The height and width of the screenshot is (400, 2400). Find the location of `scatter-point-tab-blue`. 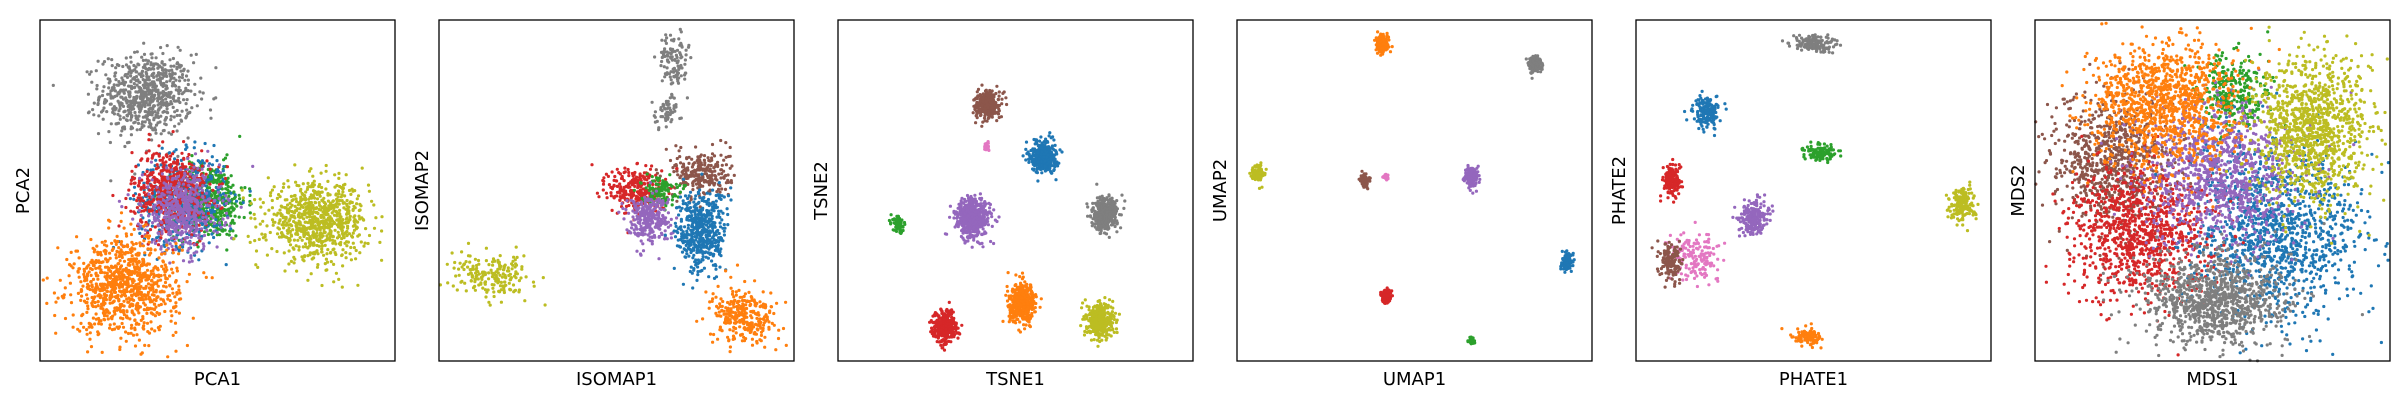

scatter-point-tab-blue is located at coordinates (212, 157).